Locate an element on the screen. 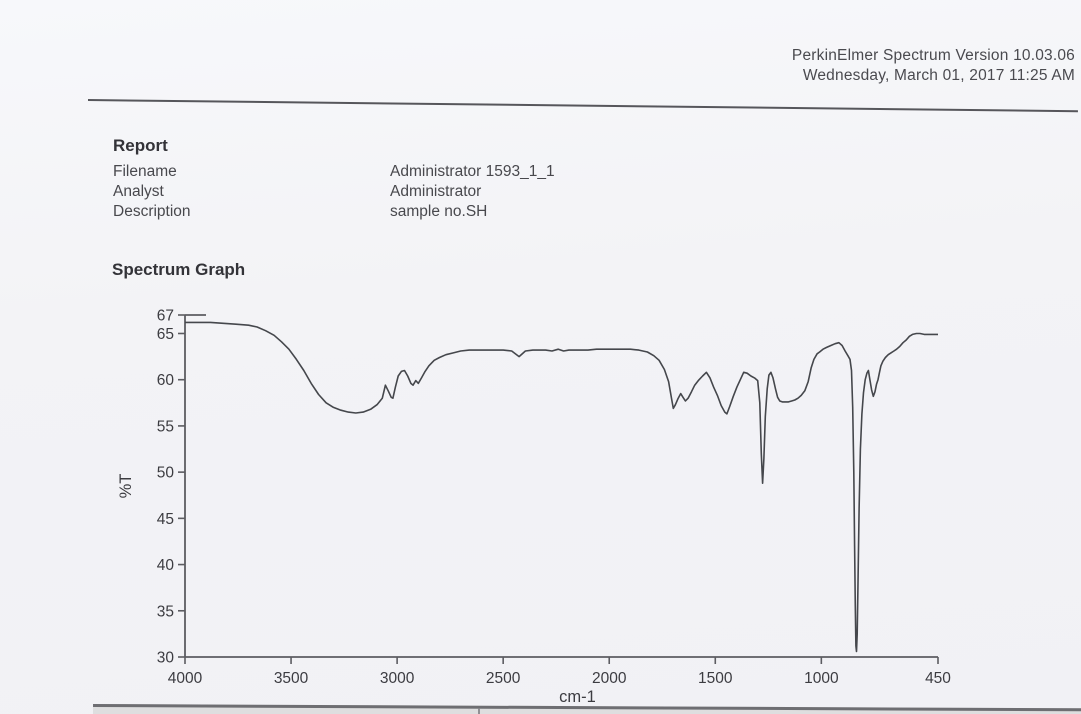 This screenshot has height=714, width=1081. report-field-row-filename: Filename Administrator 1593_1_1 is located at coordinates (334, 173).